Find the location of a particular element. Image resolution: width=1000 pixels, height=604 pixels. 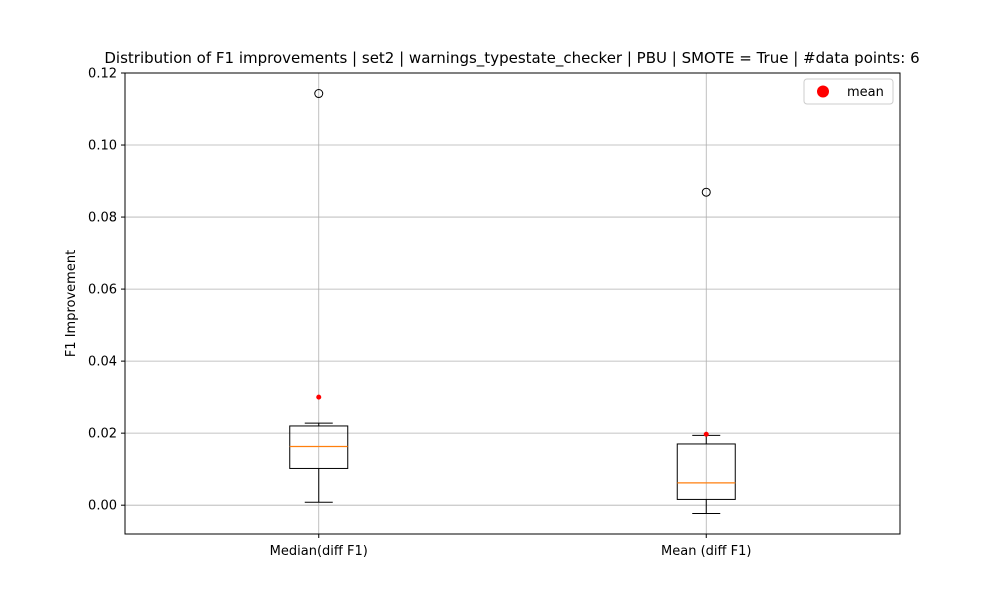

y-tick-label: 0.00 is located at coordinates (102, 506).